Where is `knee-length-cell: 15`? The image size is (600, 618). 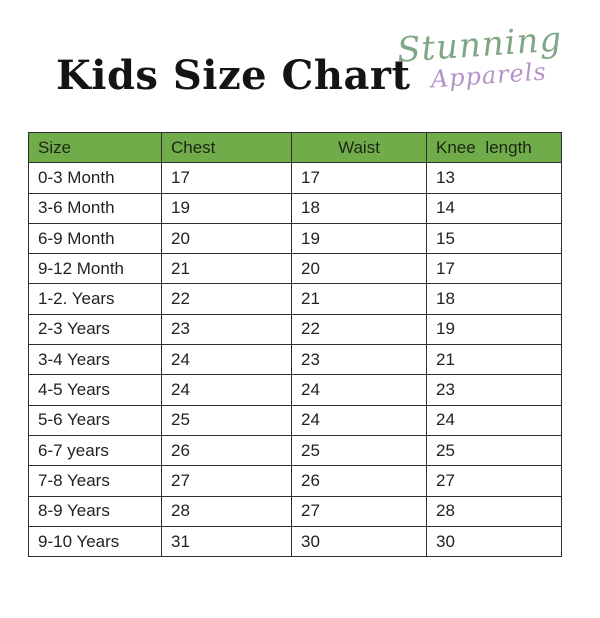 knee-length-cell: 15 is located at coordinates (494, 238).